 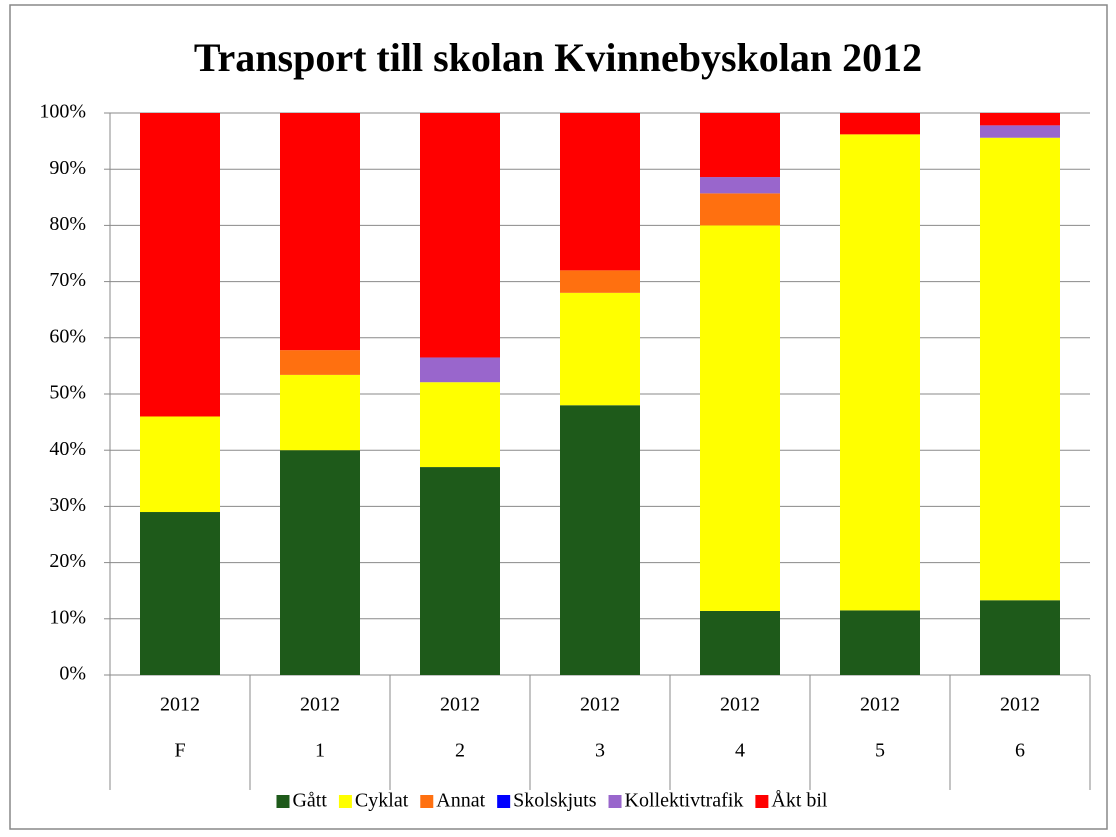 I want to click on y-tick-label: 90%, so click(x=67, y=168).